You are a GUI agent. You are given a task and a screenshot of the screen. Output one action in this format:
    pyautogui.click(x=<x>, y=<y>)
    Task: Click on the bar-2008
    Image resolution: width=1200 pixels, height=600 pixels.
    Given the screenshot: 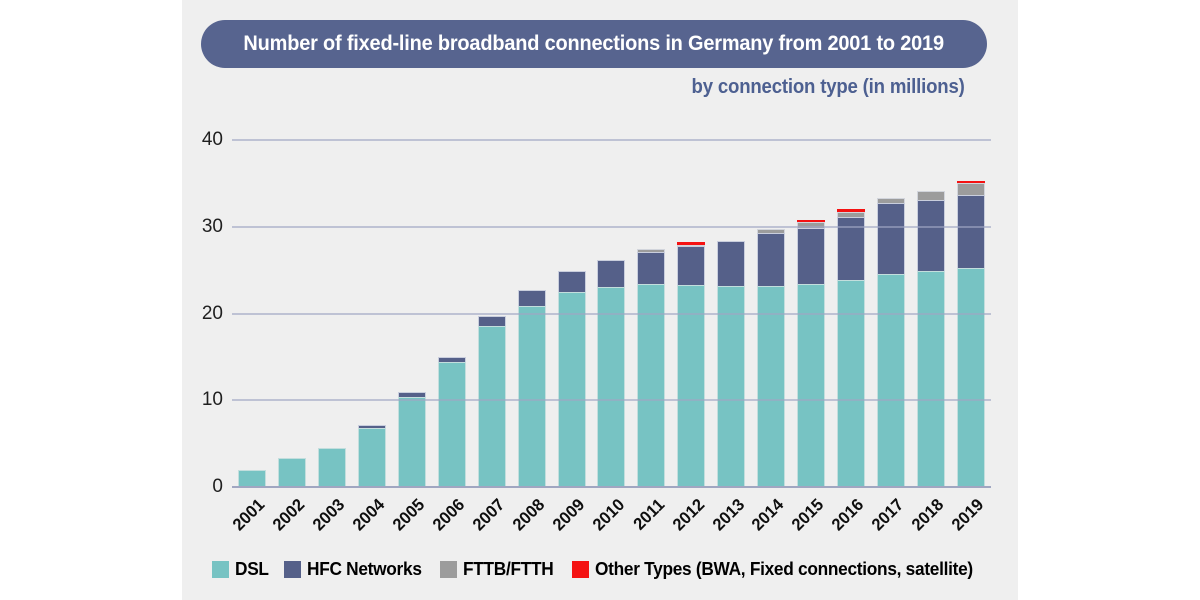 What is the action you would take?
    pyautogui.click(x=532, y=312)
    